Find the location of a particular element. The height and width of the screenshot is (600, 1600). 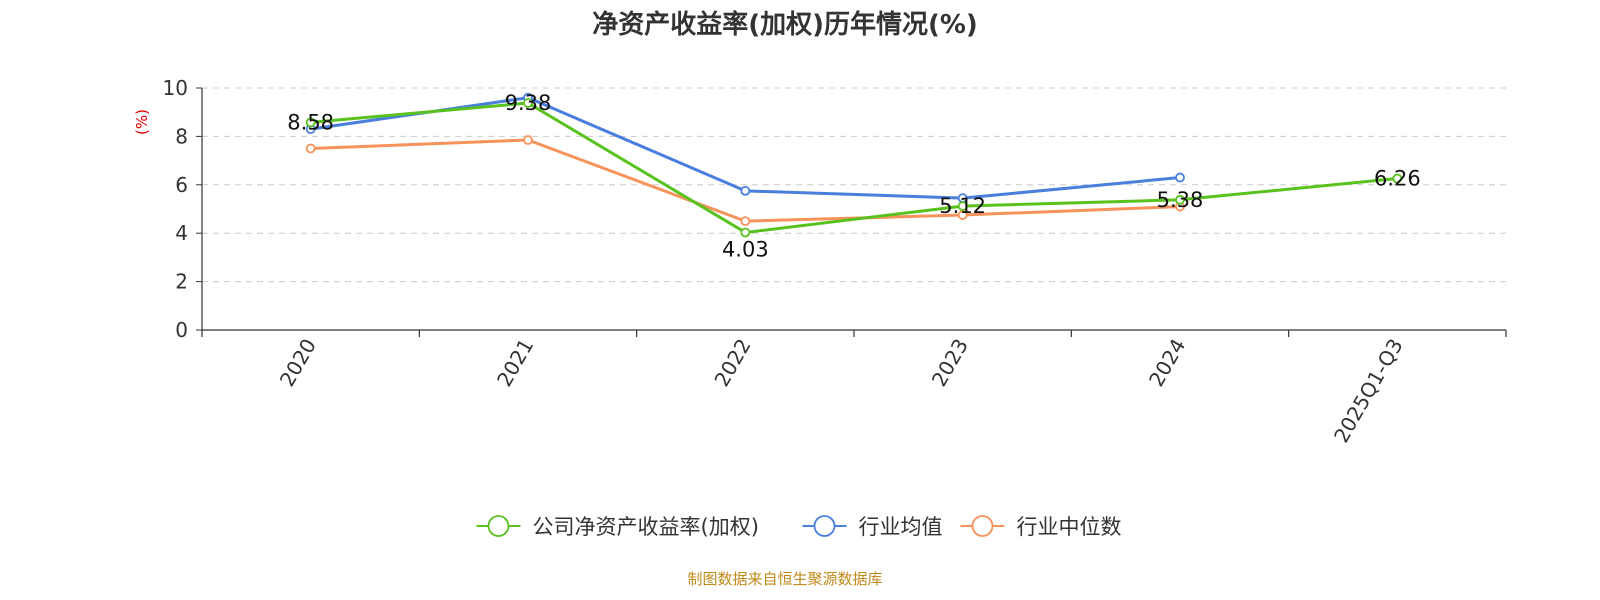

y-tick-label: 4 is located at coordinates (181, 233).